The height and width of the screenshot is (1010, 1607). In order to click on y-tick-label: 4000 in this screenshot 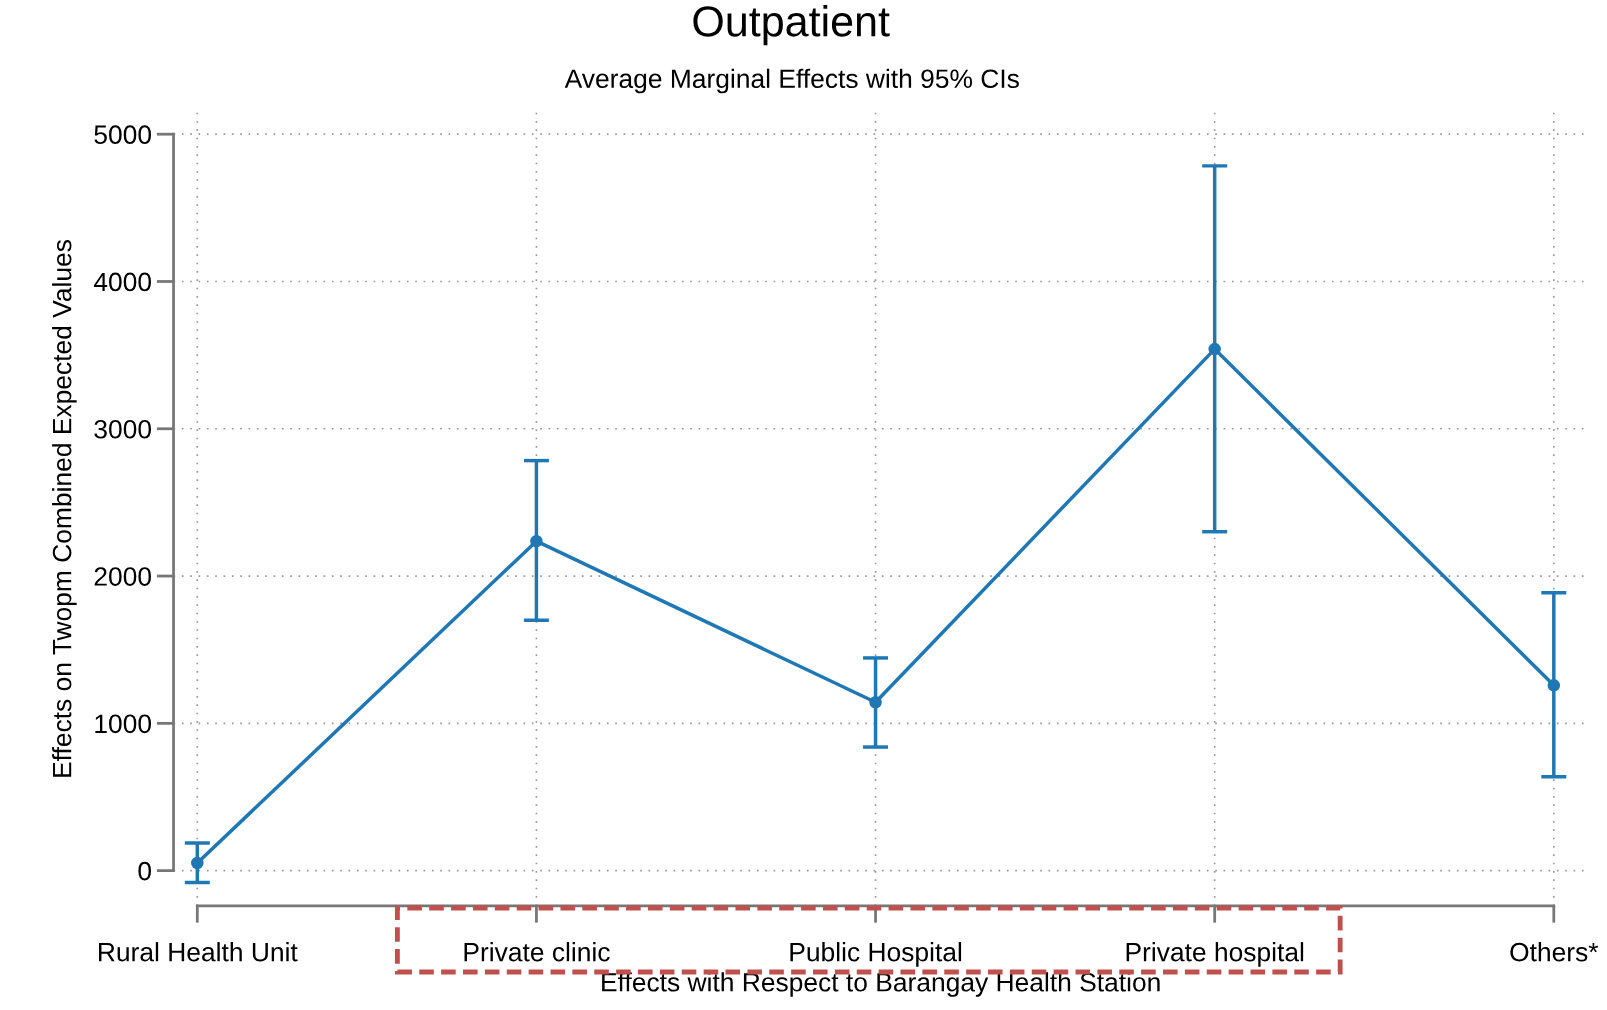, I will do `click(122, 282)`.